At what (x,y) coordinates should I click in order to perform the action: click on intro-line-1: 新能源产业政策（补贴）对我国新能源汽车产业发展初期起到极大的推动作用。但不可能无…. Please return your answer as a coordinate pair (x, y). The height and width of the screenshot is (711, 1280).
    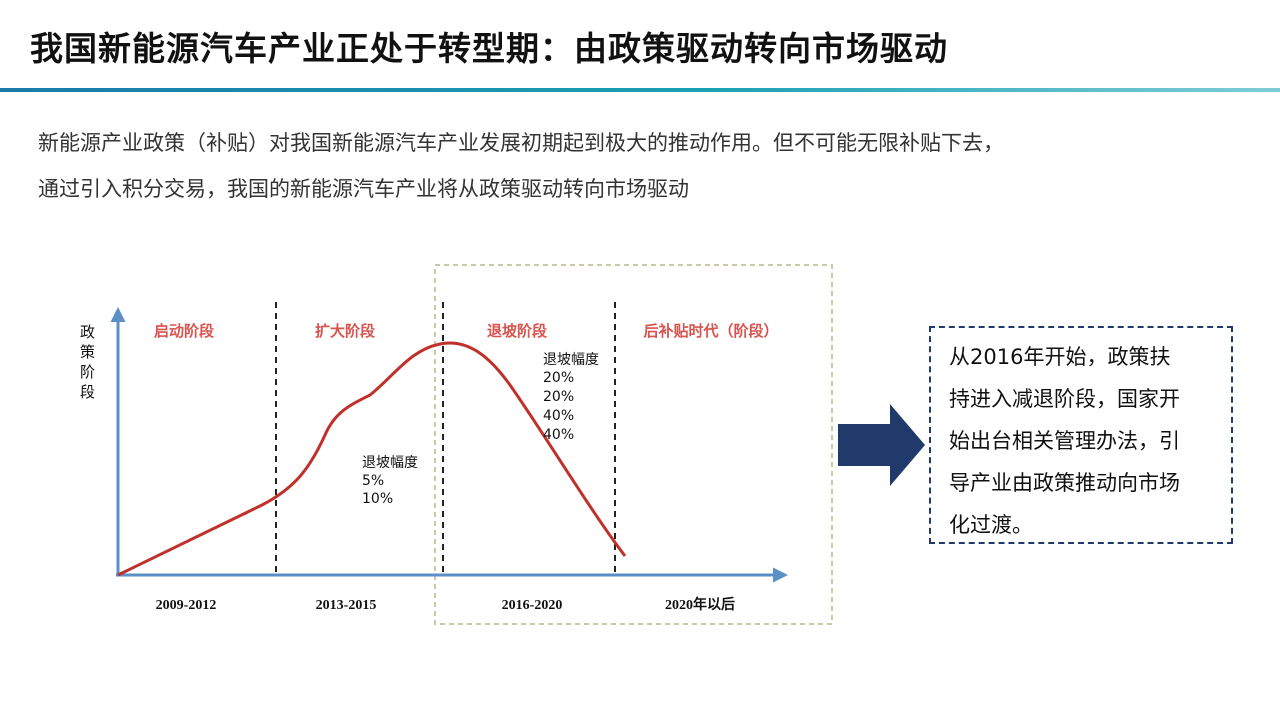
    Looking at the image, I should click on (521, 143).